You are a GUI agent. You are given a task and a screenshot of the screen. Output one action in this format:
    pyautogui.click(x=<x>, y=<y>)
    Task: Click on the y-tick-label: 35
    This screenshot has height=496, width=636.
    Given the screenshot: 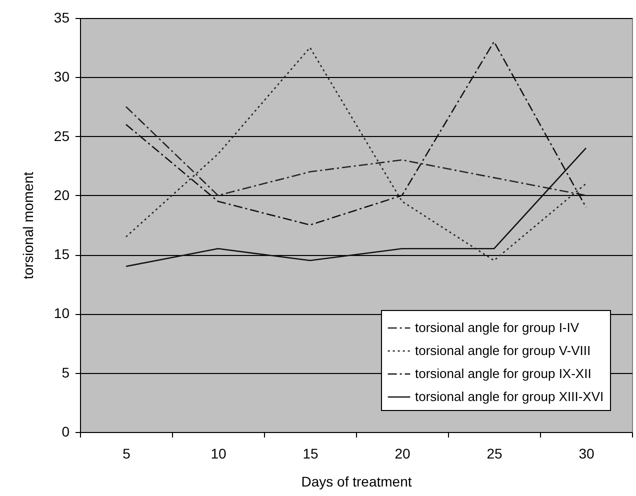 What is the action you would take?
    pyautogui.click(x=62, y=18)
    